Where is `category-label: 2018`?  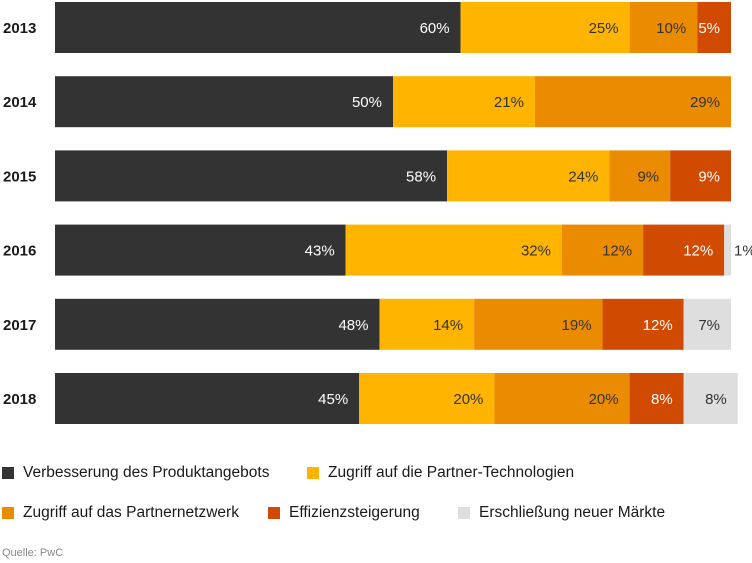
category-label: 2018 is located at coordinates (19, 399).